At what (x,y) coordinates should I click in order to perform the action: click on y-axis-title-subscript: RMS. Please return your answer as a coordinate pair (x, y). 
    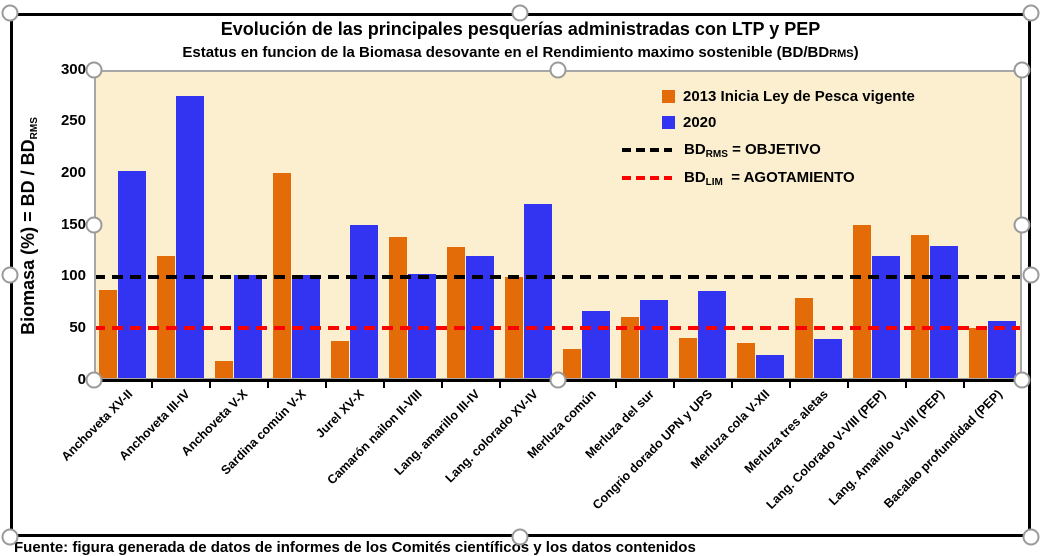
    Looking at the image, I should click on (34, 128).